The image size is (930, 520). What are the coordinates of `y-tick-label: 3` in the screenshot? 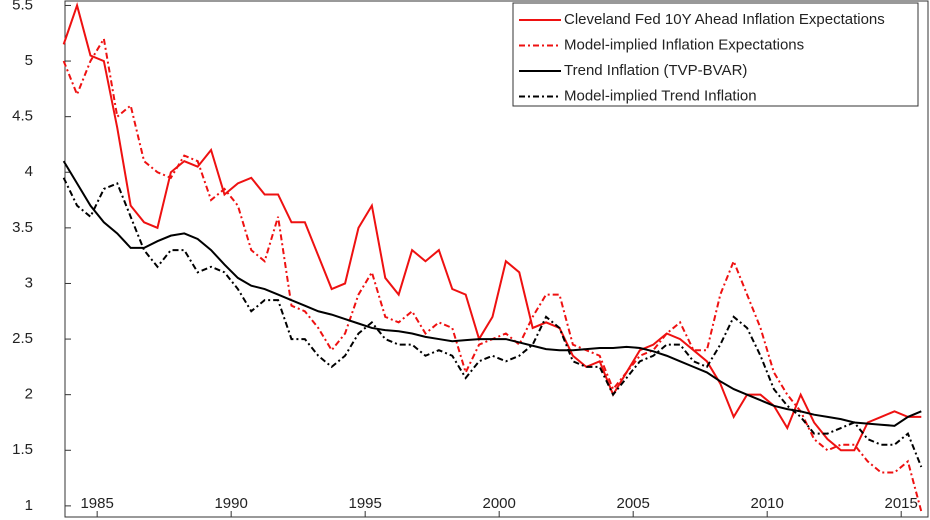 It's located at (29, 282).